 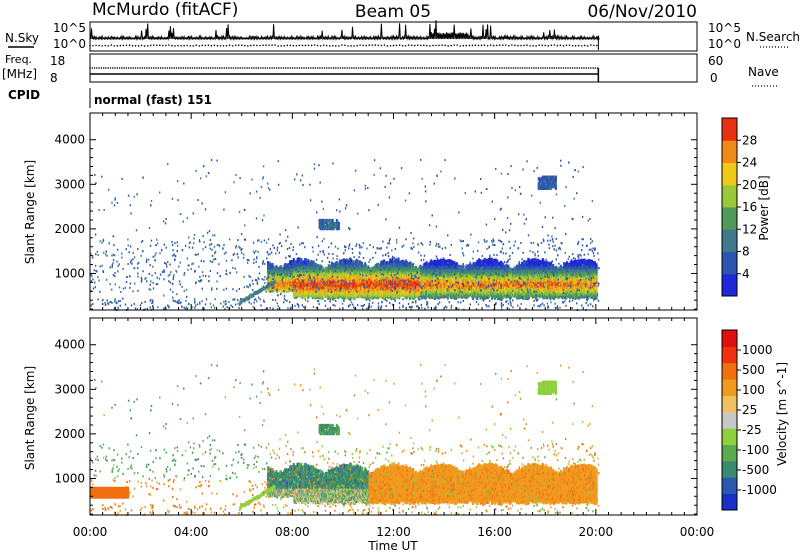 I want to click on freq-tick-bottom: 8, so click(x=54, y=78).